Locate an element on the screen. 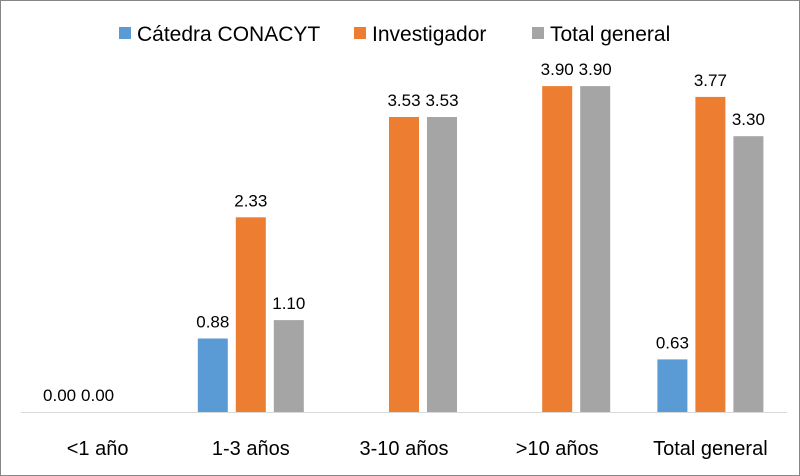 This screenshot has height=476, width=800. legend-swatch-total-general is located at coordinates (538, 33).